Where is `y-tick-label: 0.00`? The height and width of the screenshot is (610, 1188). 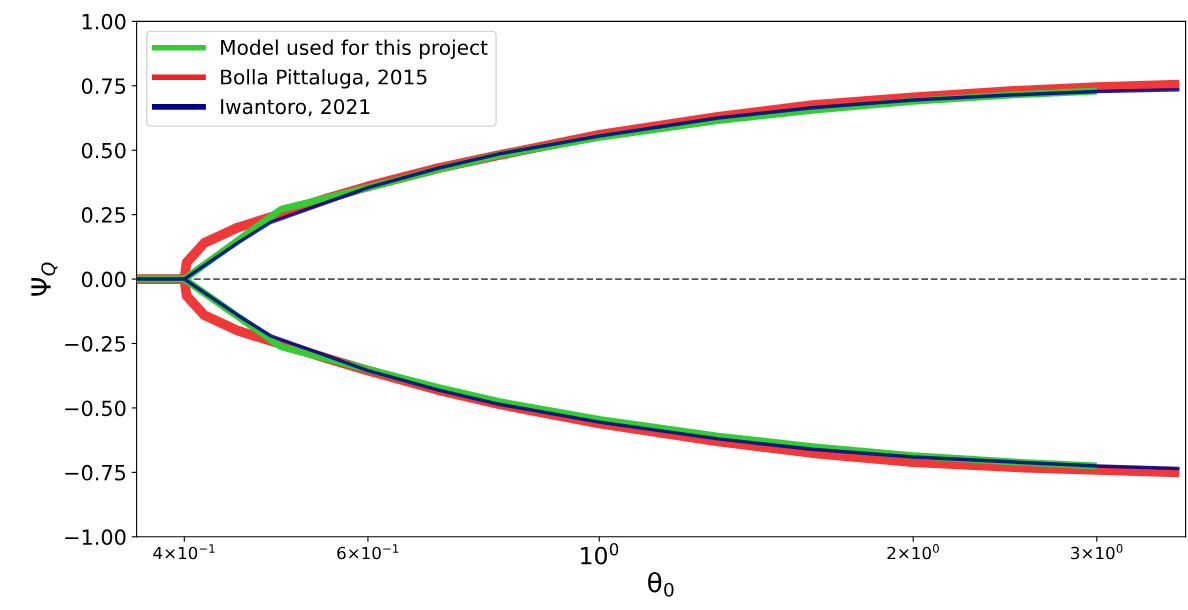 y-tick-label: 0.00 is located at coordinates (103, 279).